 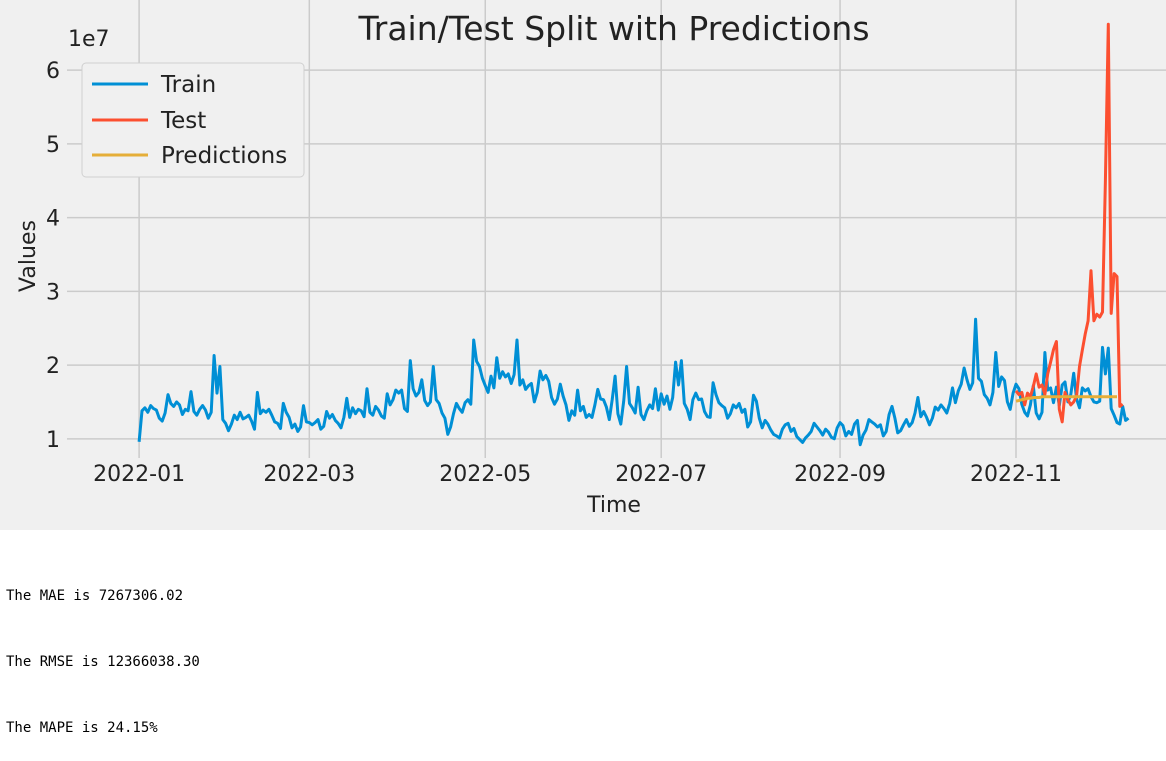 I want to click on legend-label-train: Train, so click(x=188, y=85).